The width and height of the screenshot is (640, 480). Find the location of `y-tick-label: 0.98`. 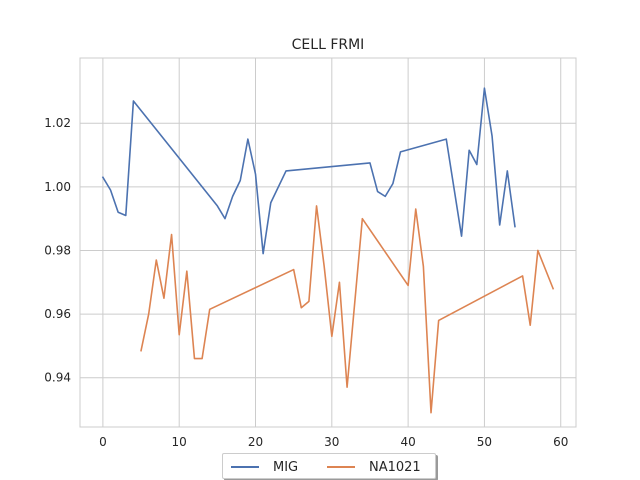

y-tick-label: 0.98 is located at coordinates (57, 250).